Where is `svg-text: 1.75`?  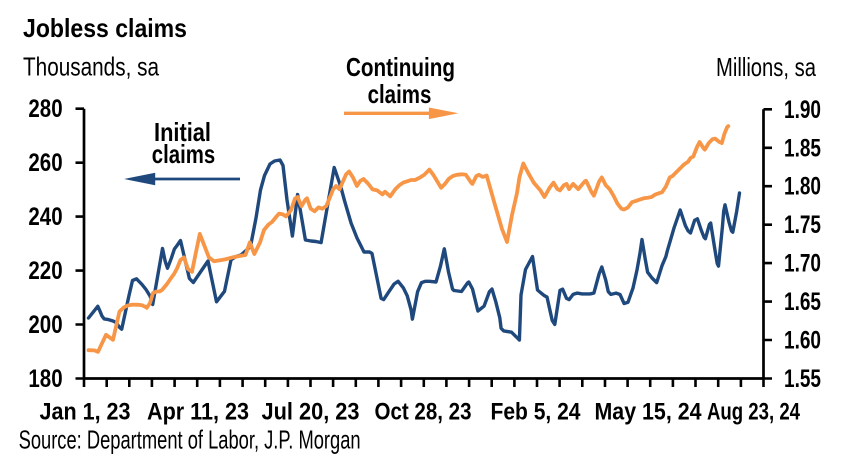 svg-text: 1.75 is located at coordinates (802, 225).